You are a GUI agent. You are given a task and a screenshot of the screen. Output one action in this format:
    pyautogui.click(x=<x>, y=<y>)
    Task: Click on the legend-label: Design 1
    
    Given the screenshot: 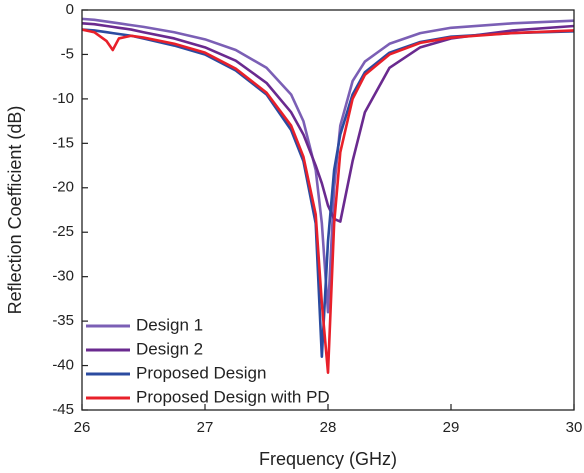 What is the action you would take?
    pyautogui.click(x=169, y=324)
    